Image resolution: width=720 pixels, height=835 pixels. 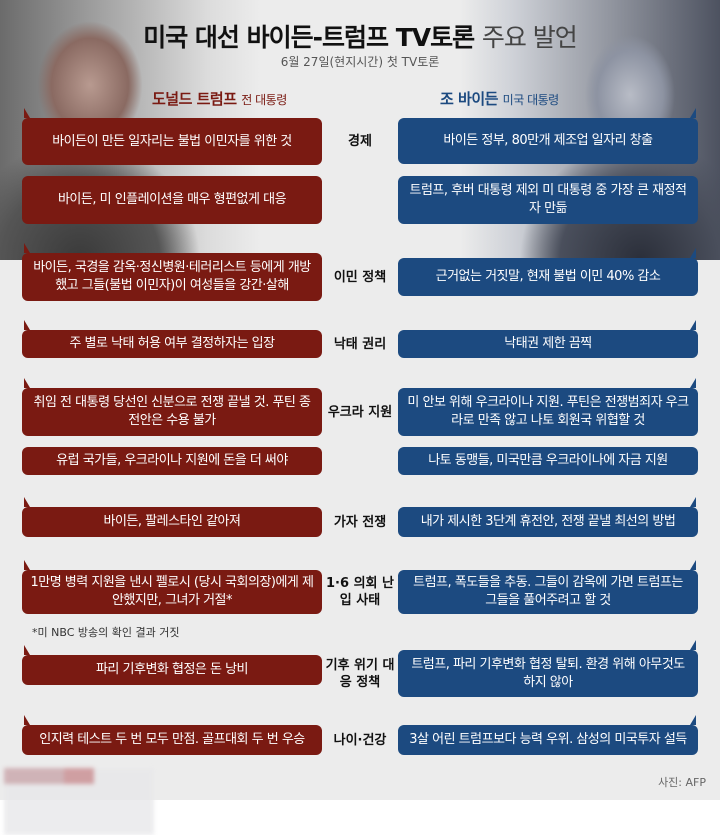 What do you see at coordinates (548, 200) in the screenshot?
I see `biden-statement: 트럼프, 후버 대통령 제외 미 대통령 중 가장 큰 재정적자 만듦` at bounding box center [548, 200].